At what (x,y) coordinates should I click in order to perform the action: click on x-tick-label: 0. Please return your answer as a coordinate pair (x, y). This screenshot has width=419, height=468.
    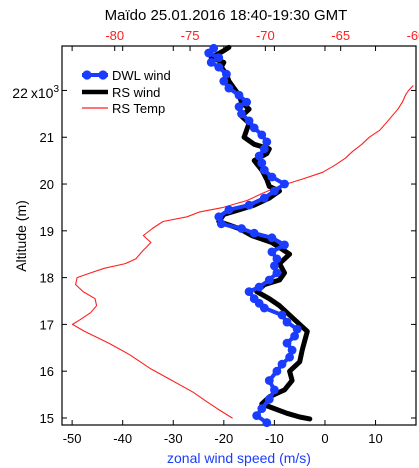
    Looking at the image, I should click on (324, 438).